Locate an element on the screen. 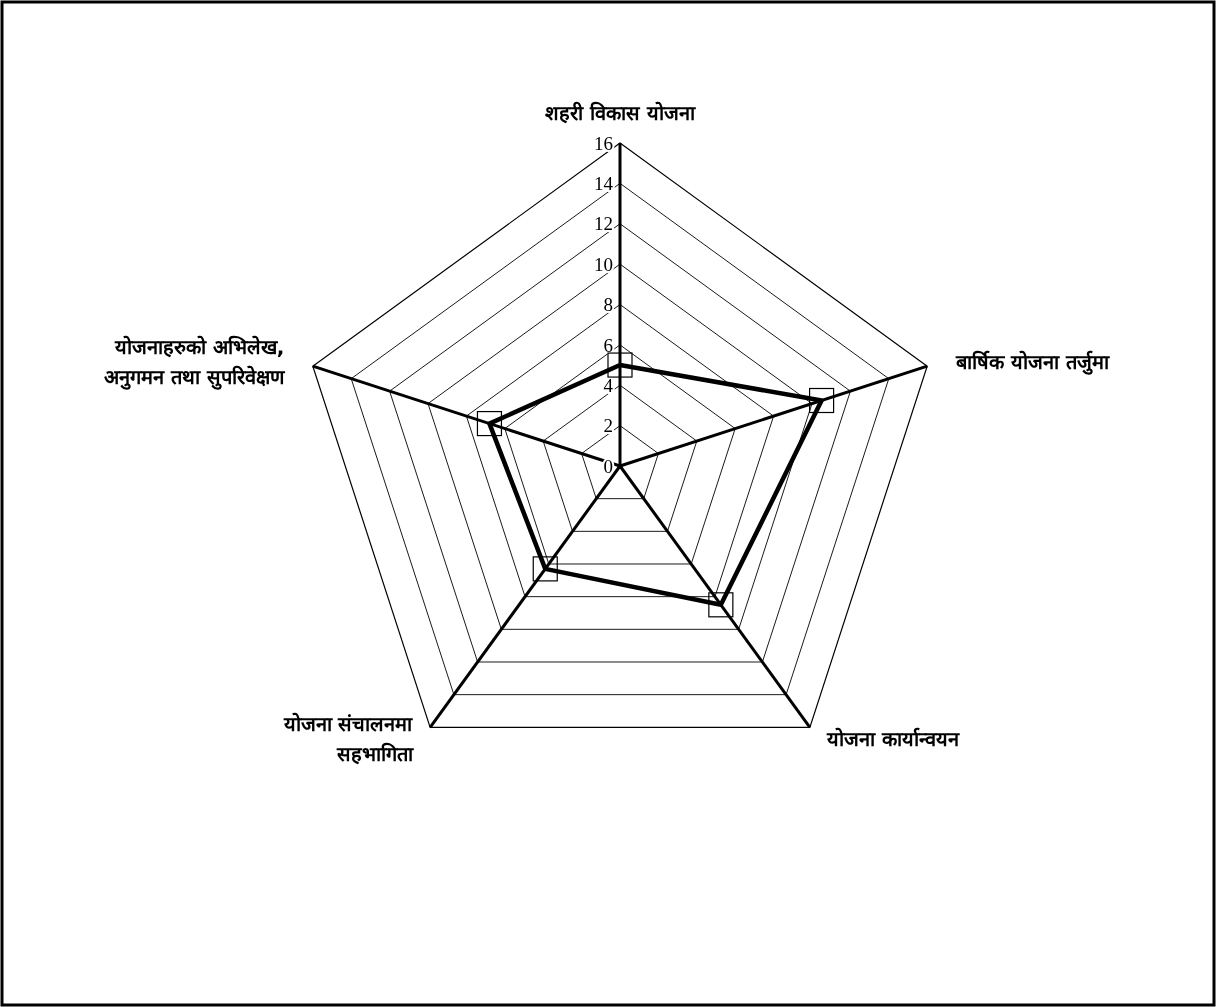 The image size is (1216, 1007). y-tick-label: 12 is located at coordinates (603, 224).